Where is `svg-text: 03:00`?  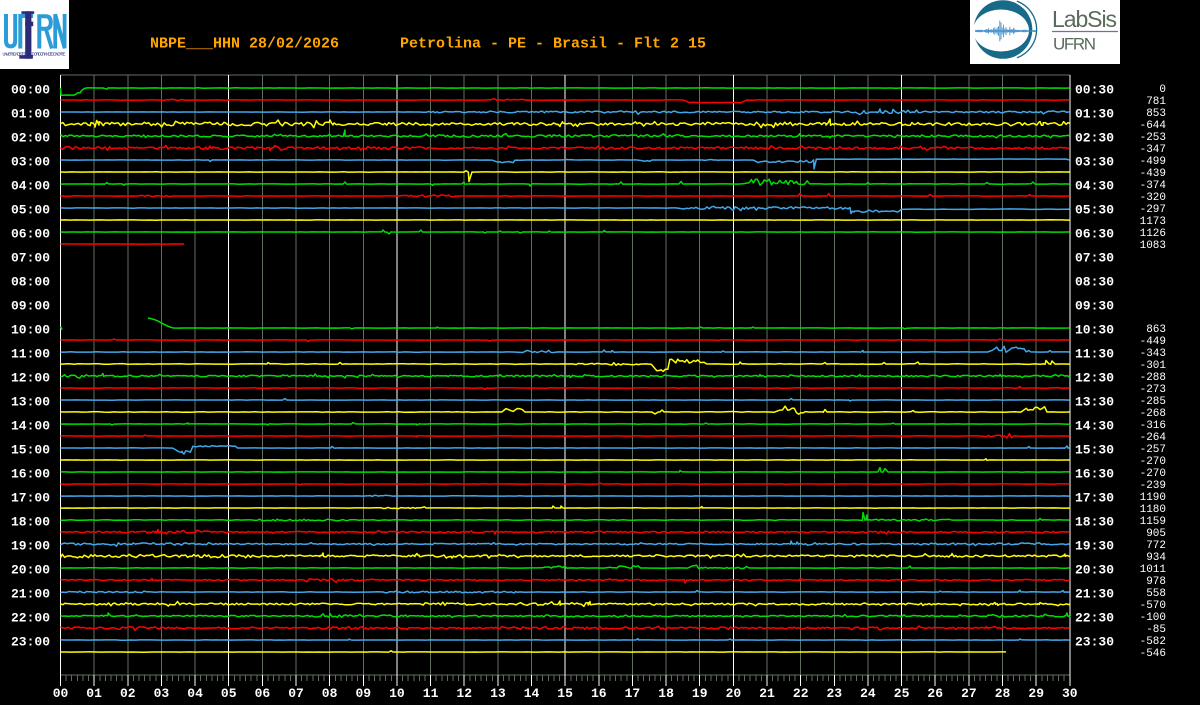
svg-text: 03:00 is located at coordinates (30, 162).